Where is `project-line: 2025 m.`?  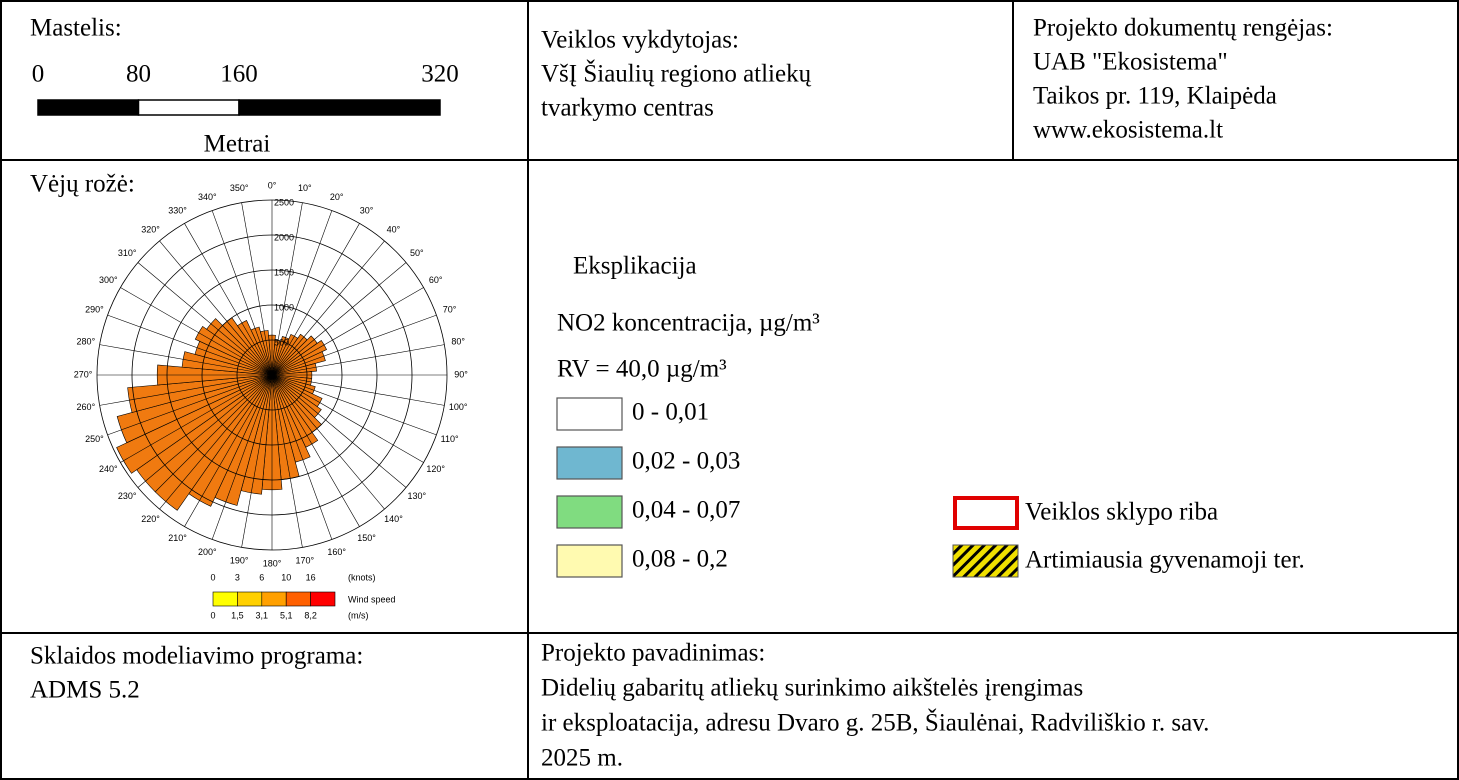 project-line: 2025 m. is located at coordinates (582, 758).